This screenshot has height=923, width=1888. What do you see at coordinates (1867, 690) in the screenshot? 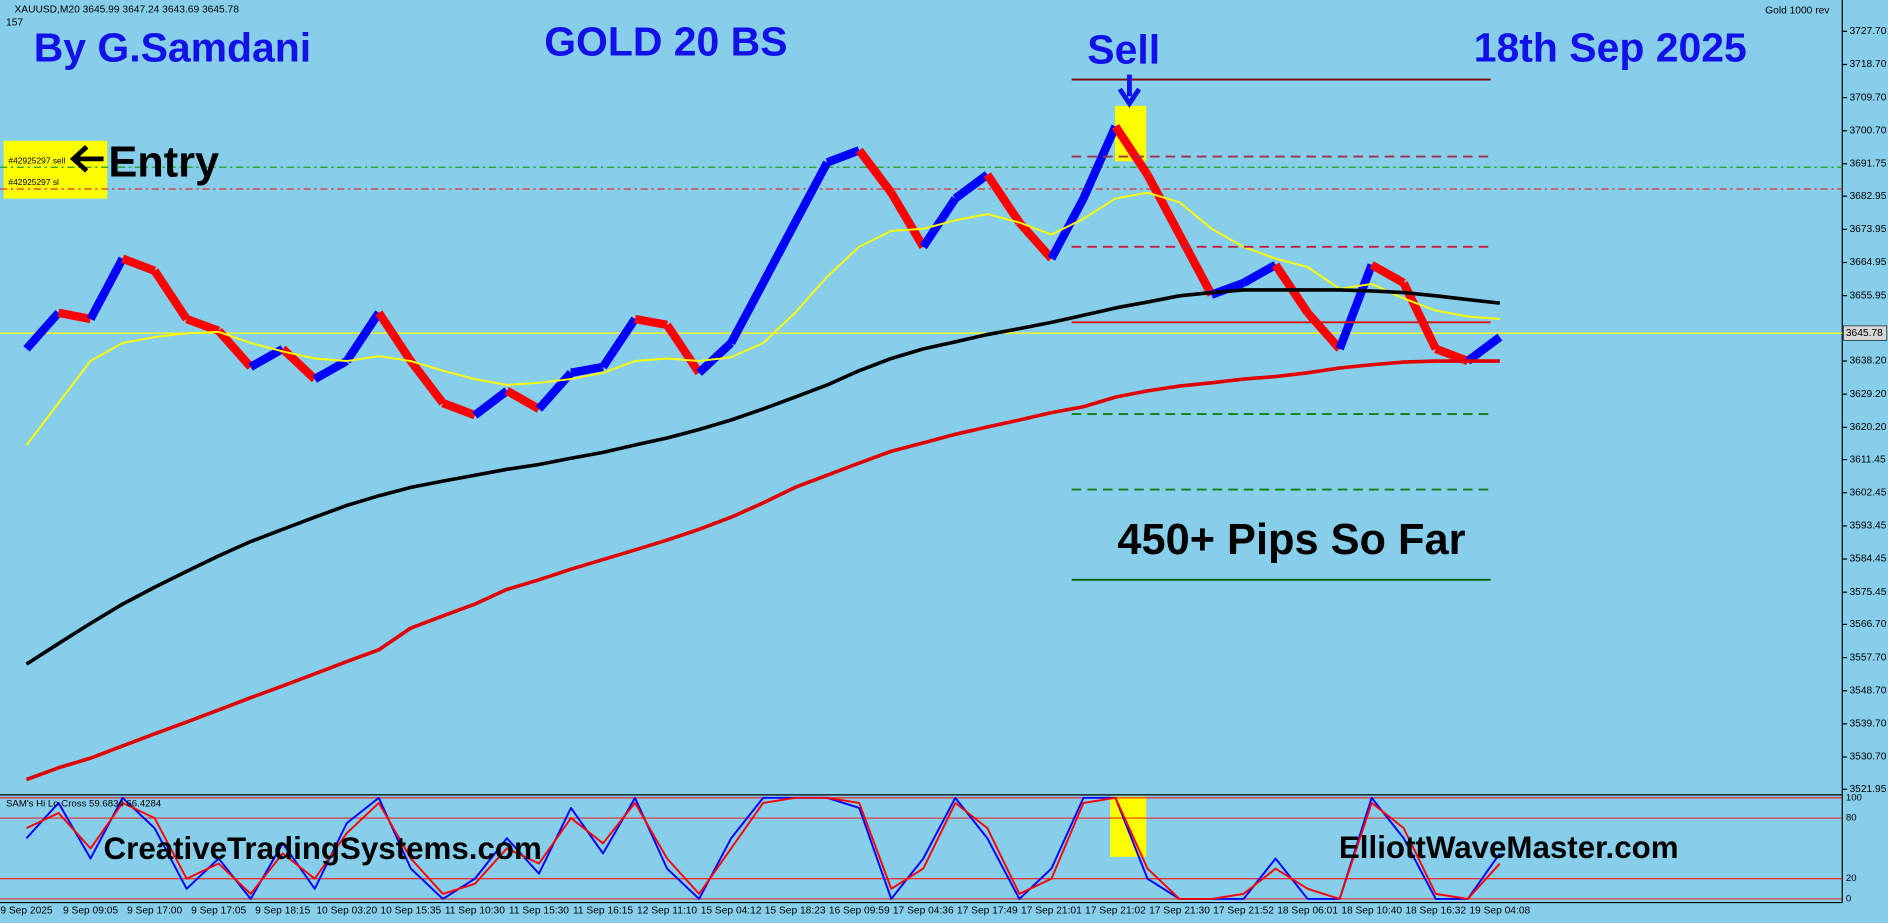
I see `y-tick-label: 3548.70` at bounding box center [1867, 690].